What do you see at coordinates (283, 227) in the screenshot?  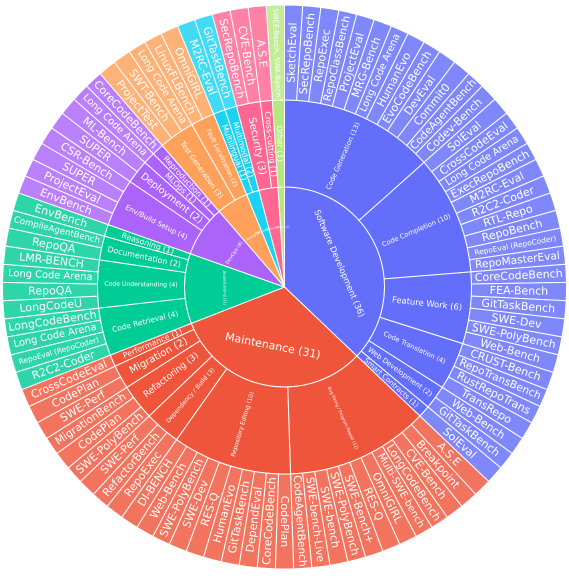 I see `sector-label-other: Other (1)` at bounding box center [283, 227].